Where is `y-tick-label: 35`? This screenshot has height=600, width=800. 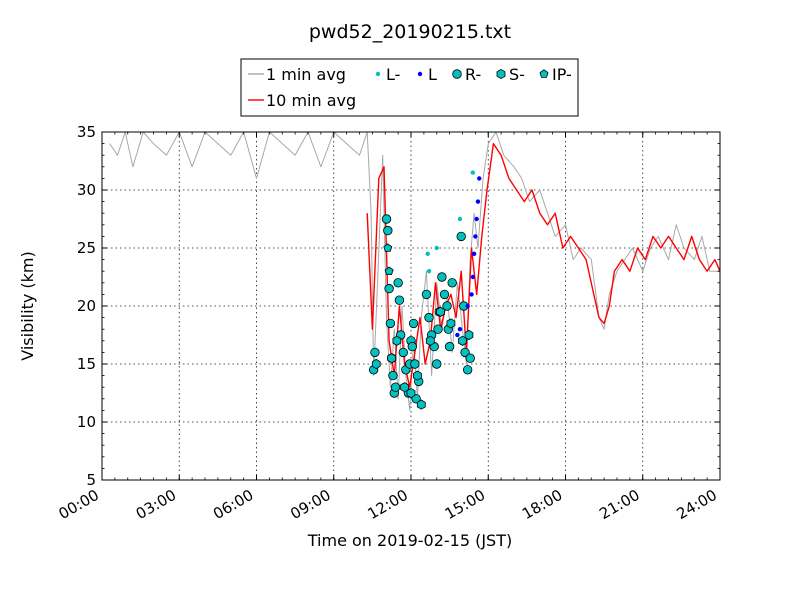
y-tick-label: 35 is located at coordinates (86, 132).